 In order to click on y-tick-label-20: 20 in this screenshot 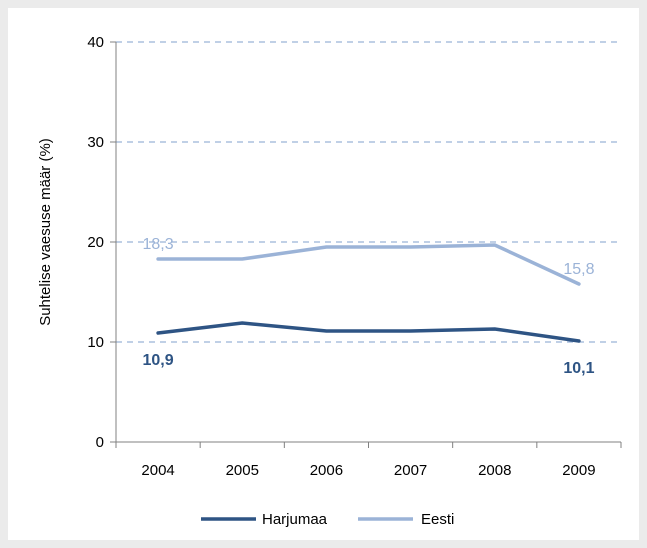, I will do `click(95, 242)`.